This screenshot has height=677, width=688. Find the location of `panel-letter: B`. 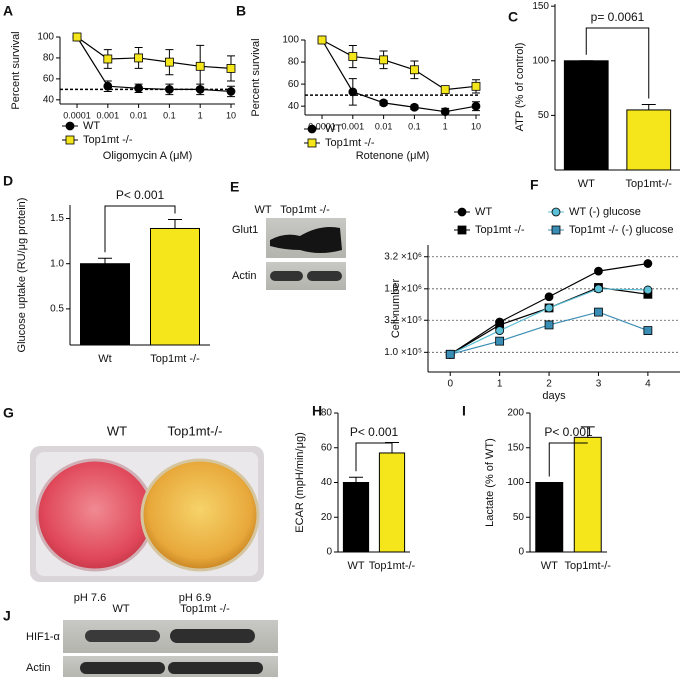

panel-letter: B is located at coordinates (241, 11).